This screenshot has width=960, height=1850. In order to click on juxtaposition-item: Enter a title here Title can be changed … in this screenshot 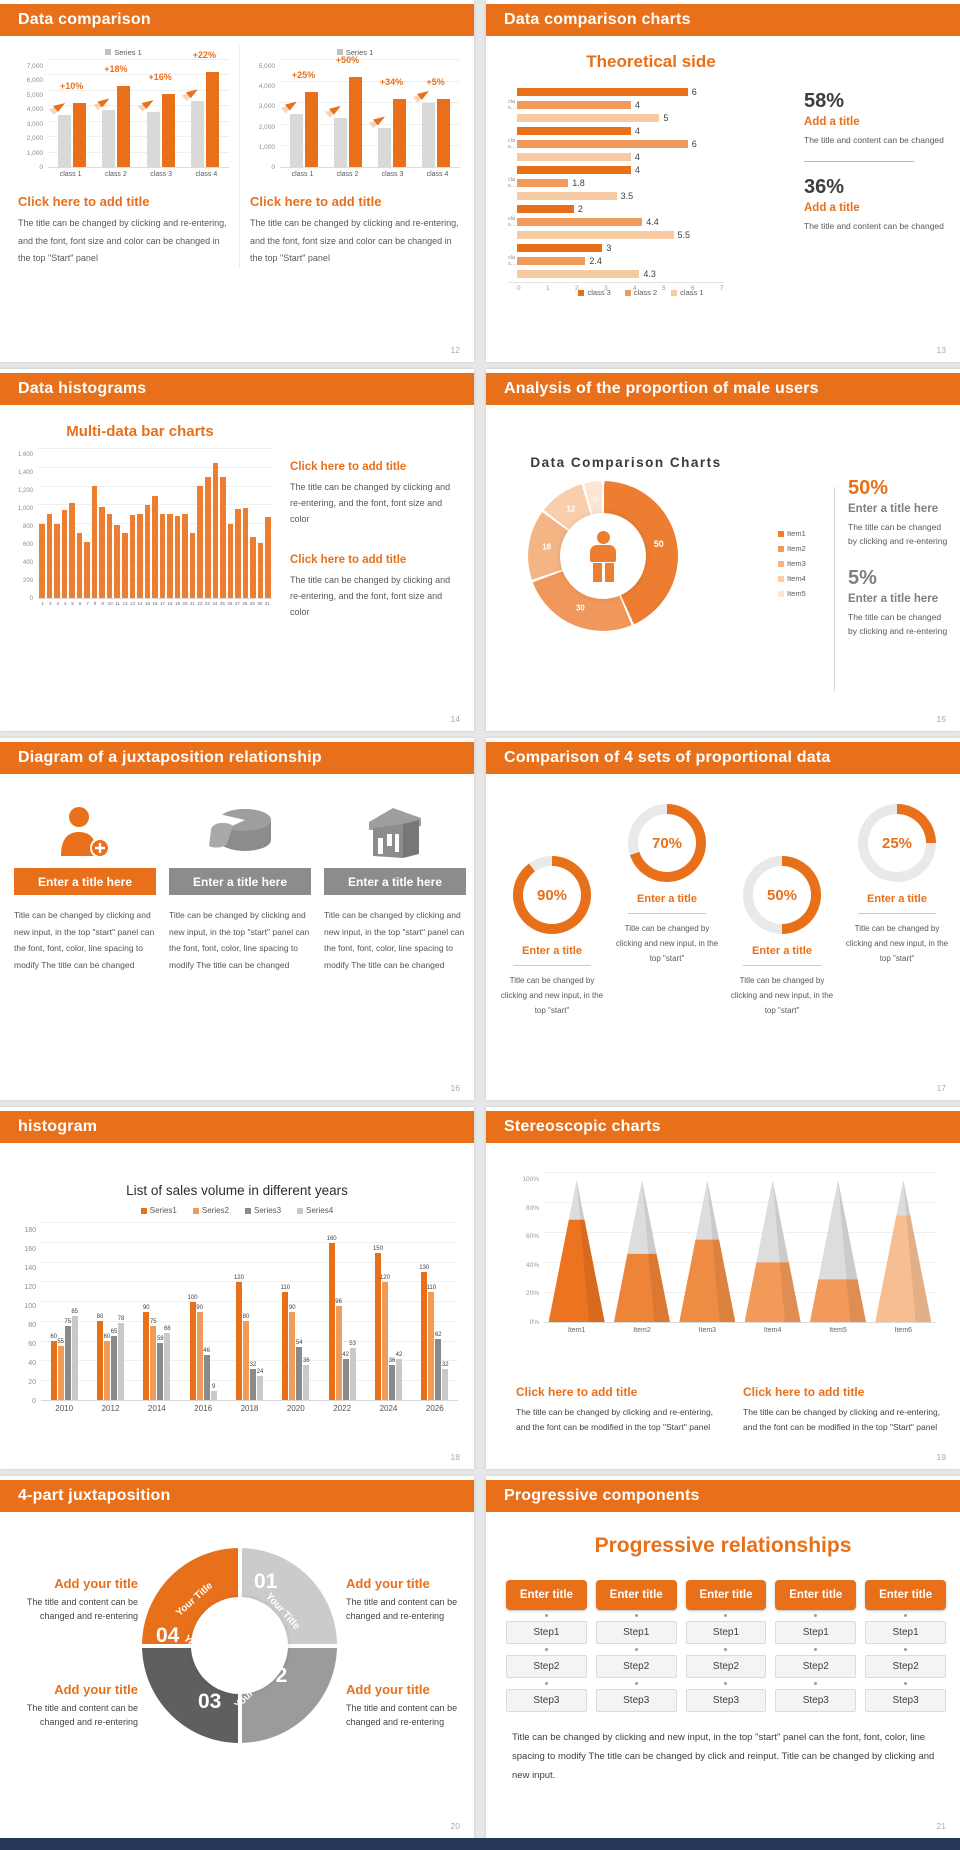, I will do `click(240, 884)`.